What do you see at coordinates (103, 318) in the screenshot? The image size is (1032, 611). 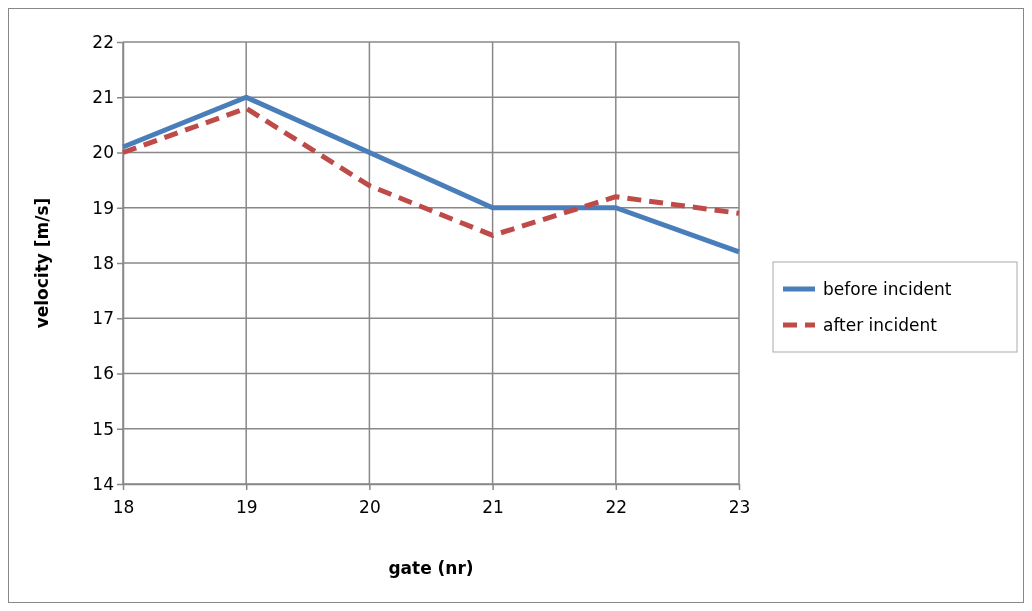 I see `y-tick-label: 17` at bounding box center [103, 318].